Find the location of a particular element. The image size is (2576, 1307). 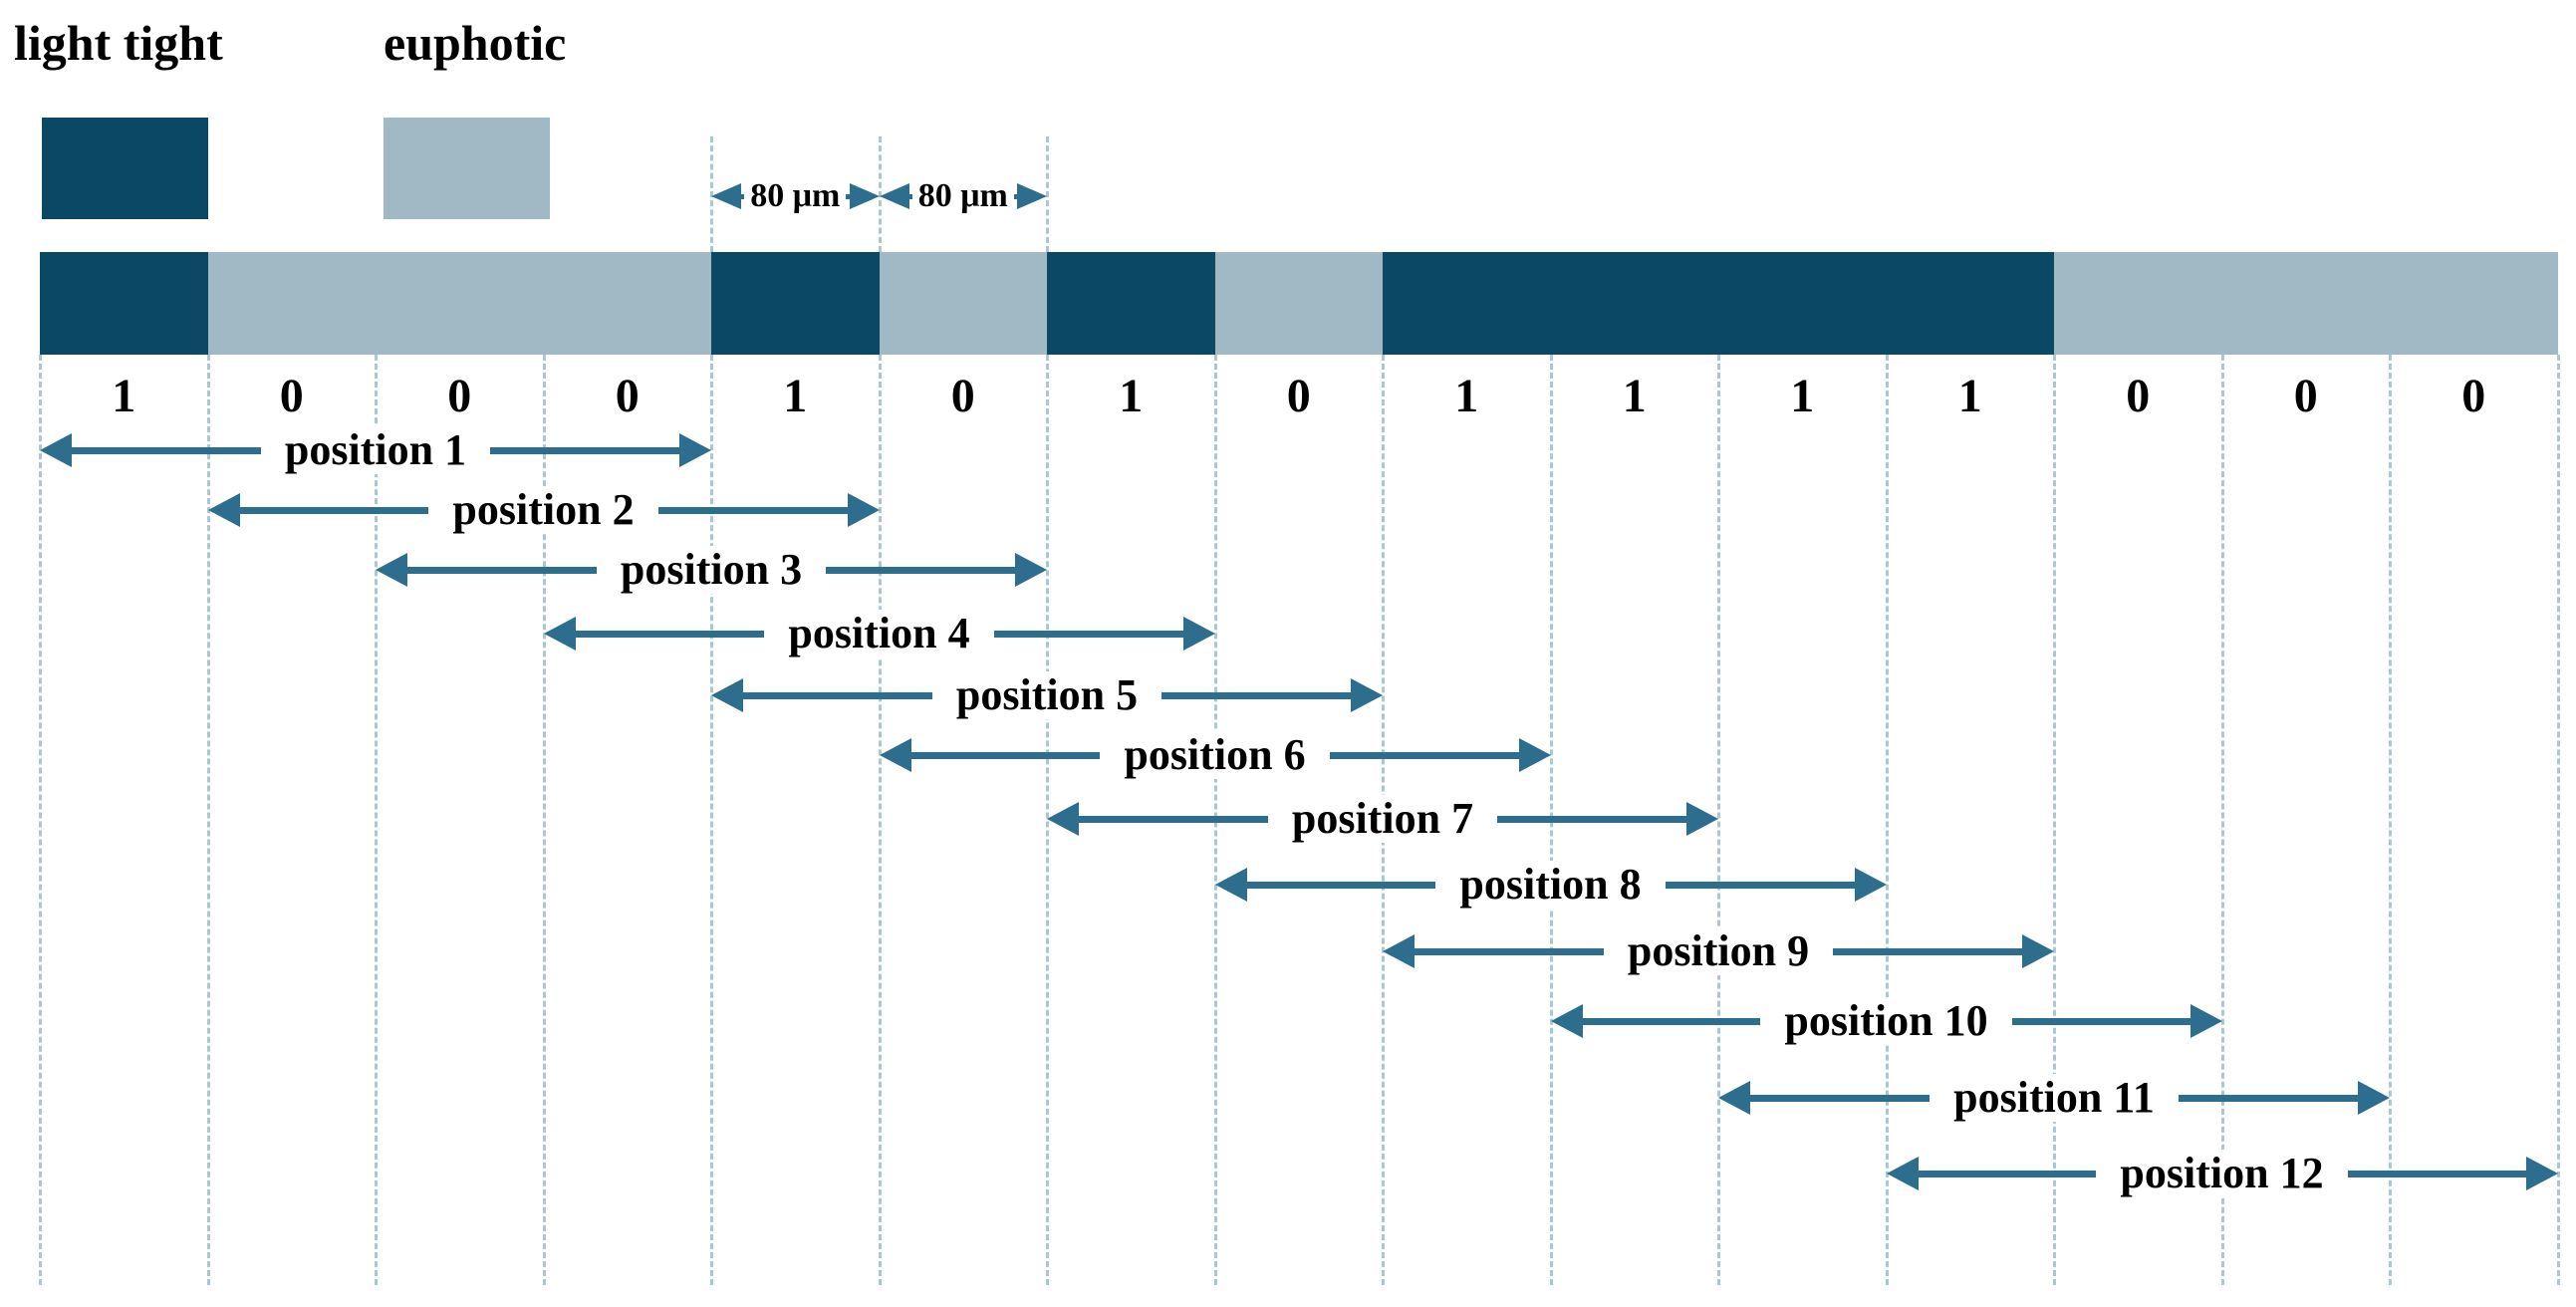

position-arrow-row: position 1 is located at coordinates (376, 450).